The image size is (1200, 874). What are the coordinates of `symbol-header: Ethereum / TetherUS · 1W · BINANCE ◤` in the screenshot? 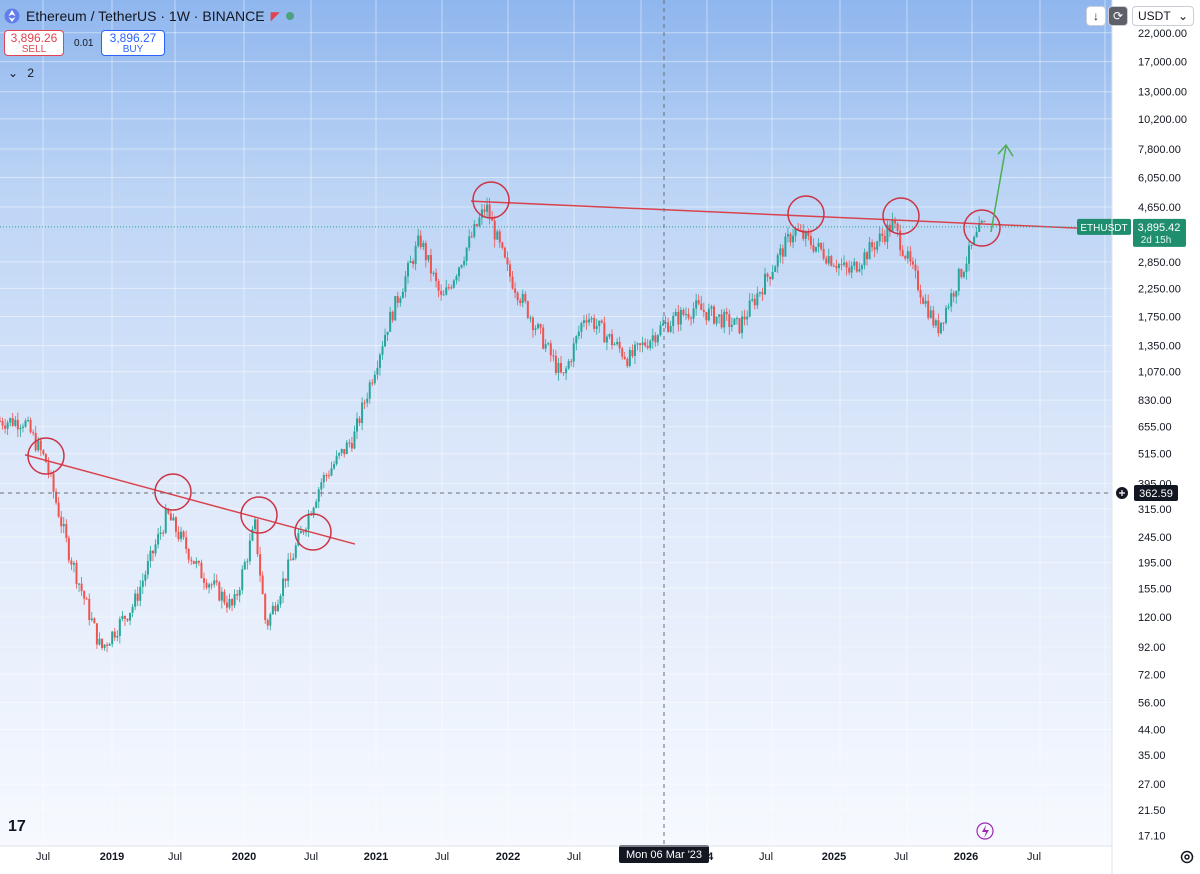 It's located at (149, 16).